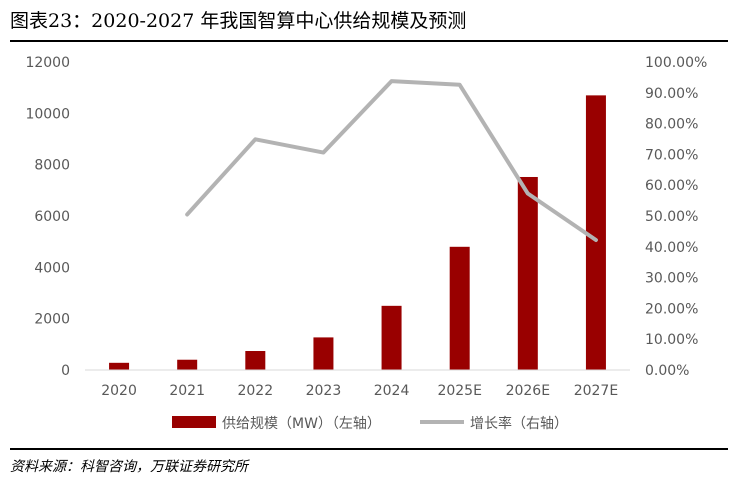 The width and height of the screenshot is (737, 481). What do you see at coordinates (129, 467) in the screenshot?
I see `source-note: 资料来源：科智咨询，万联证券研究所` at bounding box center [129, 467].